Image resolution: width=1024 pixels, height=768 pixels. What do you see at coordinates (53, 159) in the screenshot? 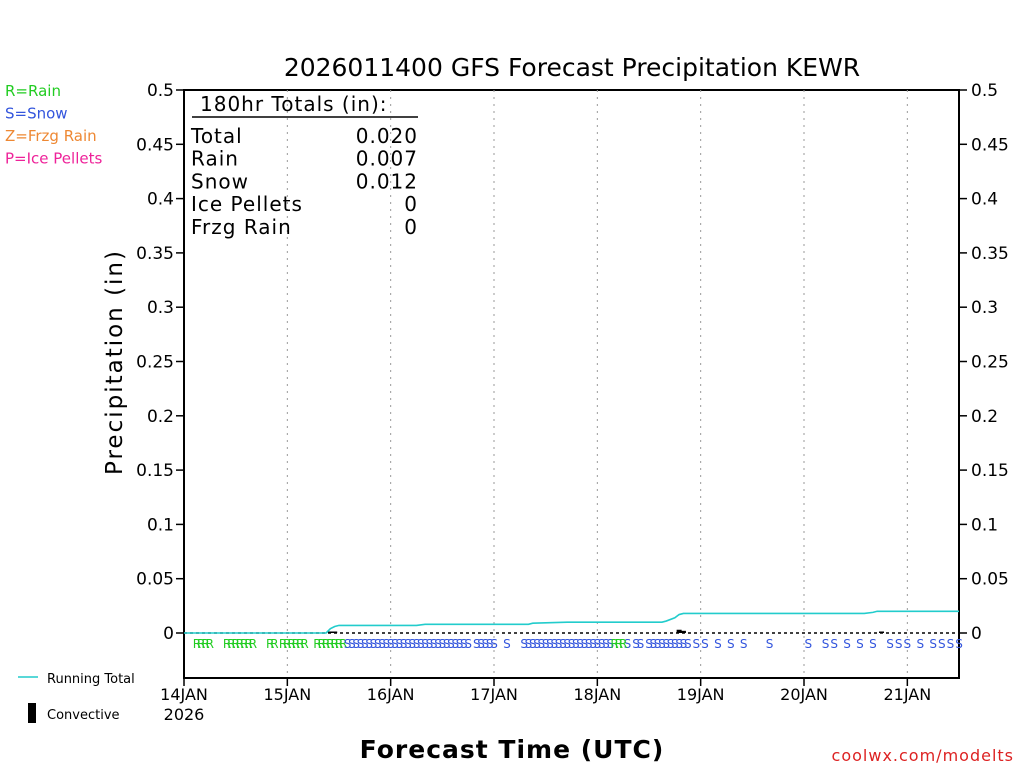
I see `type-legend-entry: P=Ice Pellets` at bounding box center [53, 159].